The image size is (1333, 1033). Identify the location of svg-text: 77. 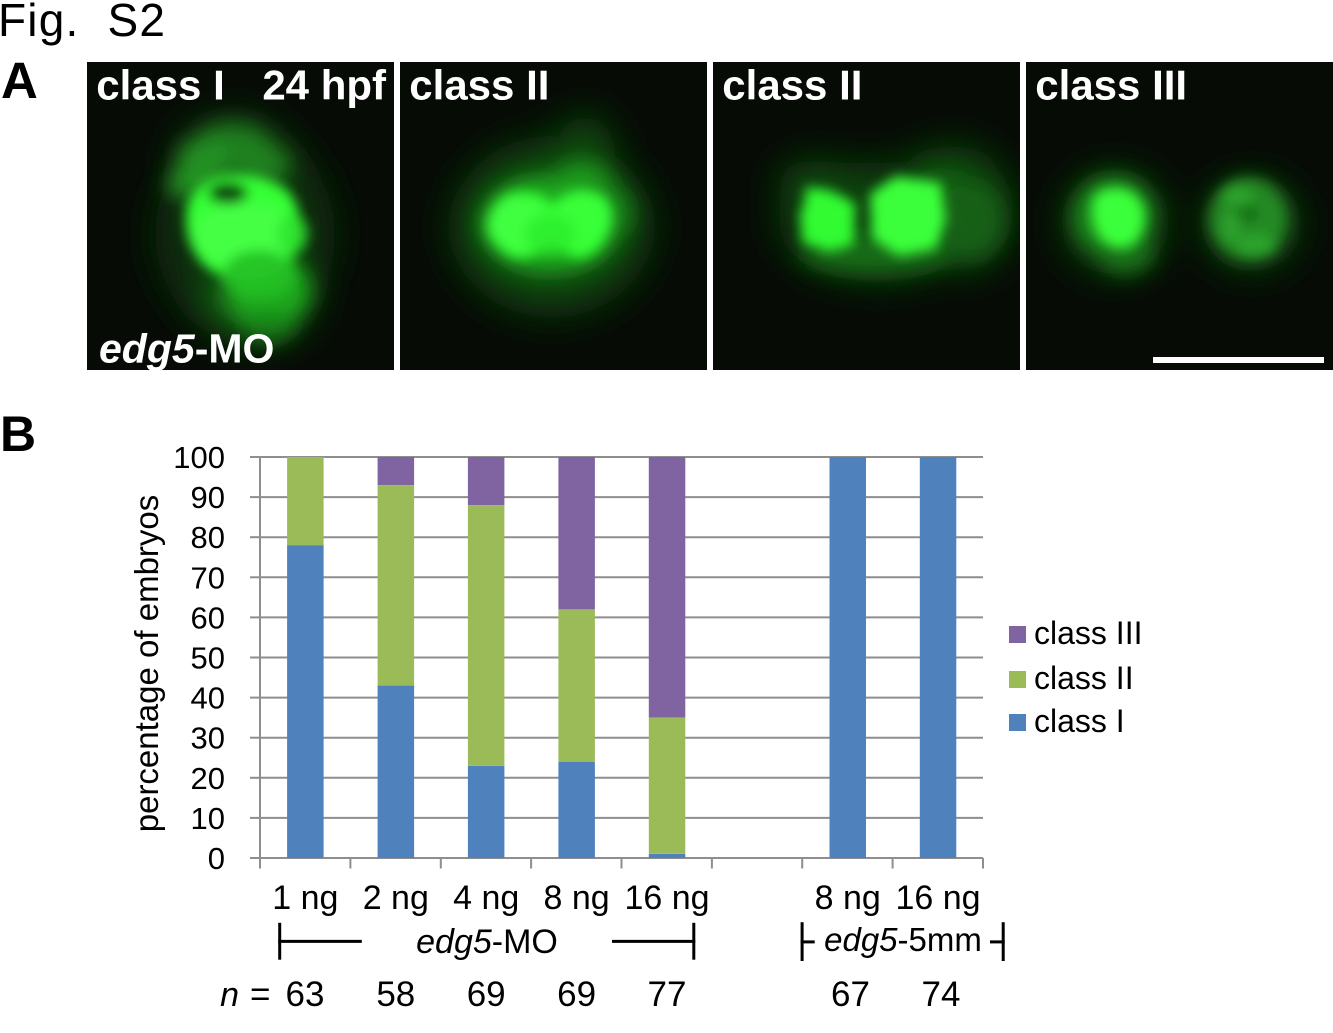
(667, 994).